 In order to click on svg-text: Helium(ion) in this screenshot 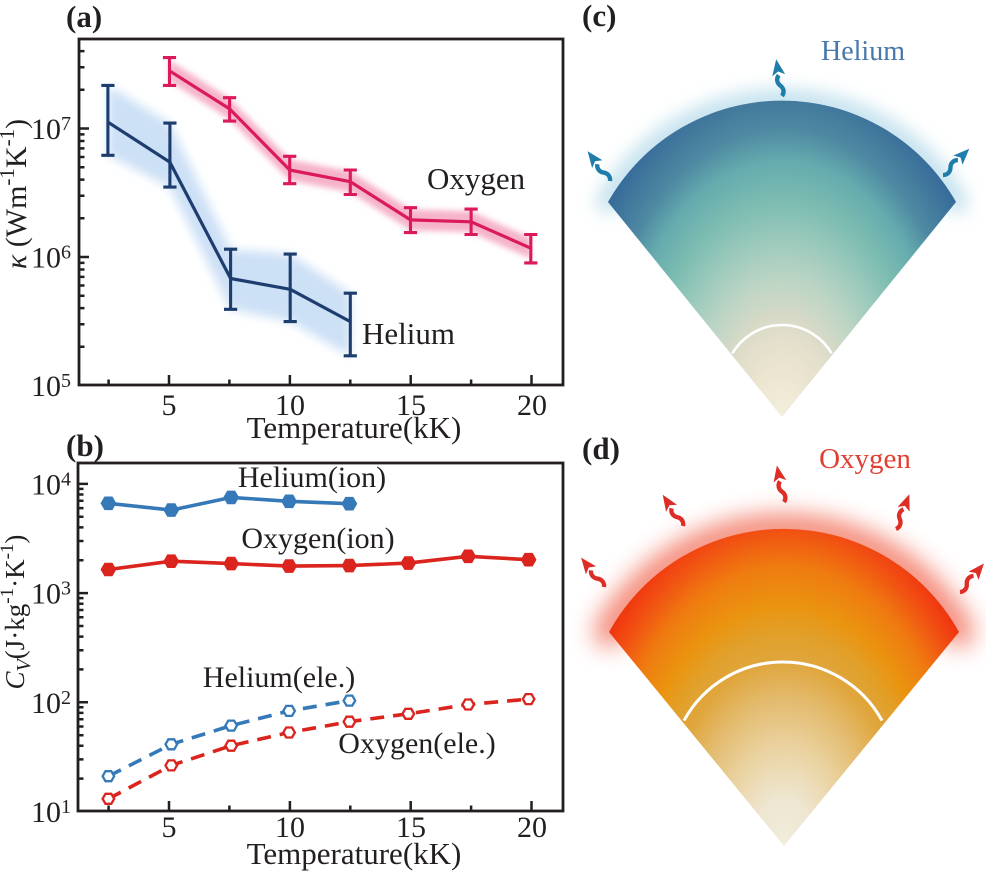, I will do `click(312, 477)`.